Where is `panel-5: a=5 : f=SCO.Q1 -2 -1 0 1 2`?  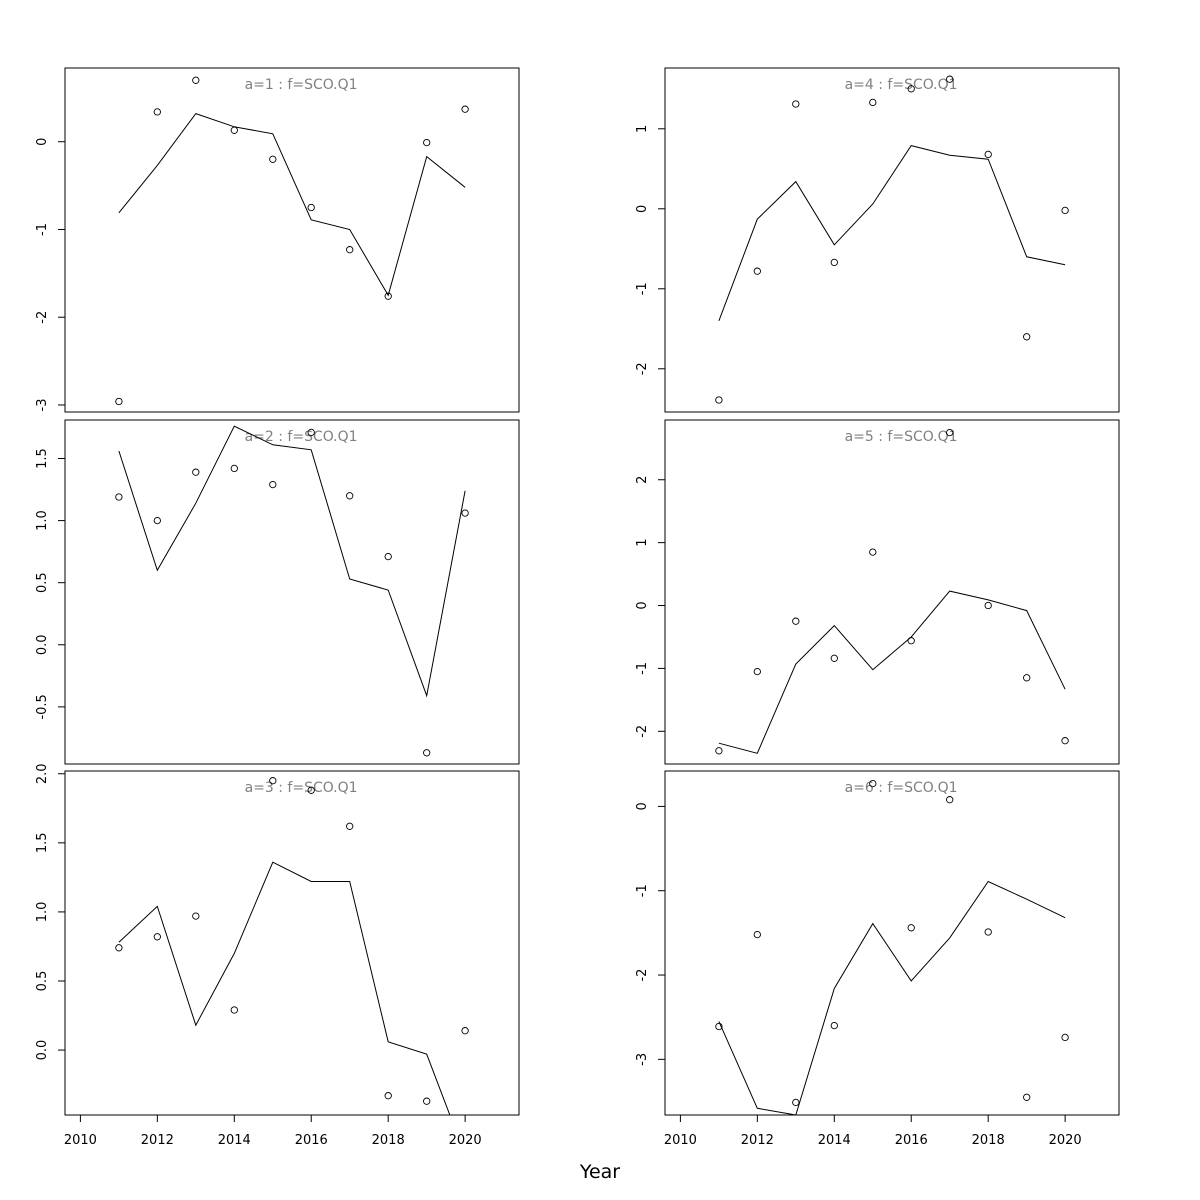
panel-5: a=5 : f=SCO.Q1 -2 -1 0 1 2 is located at coordinates (877, 592).